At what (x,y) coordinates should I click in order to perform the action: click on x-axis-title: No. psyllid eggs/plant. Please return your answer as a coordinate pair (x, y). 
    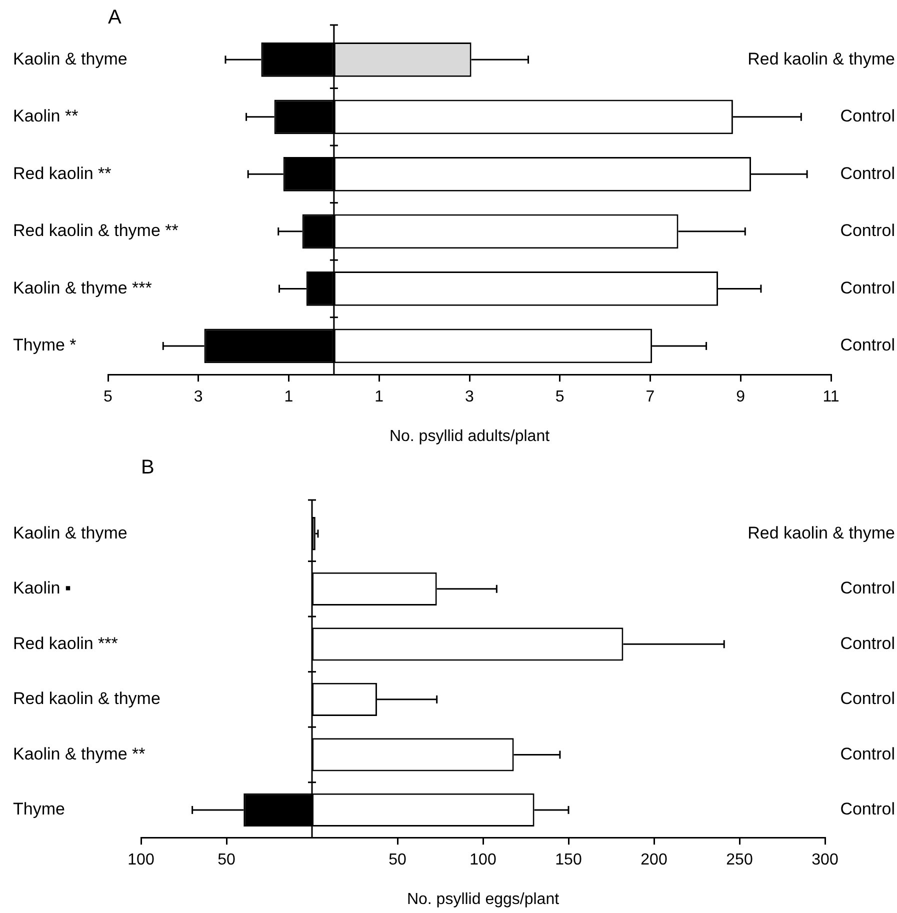
    Looking at the image, I should click on (483, 899).